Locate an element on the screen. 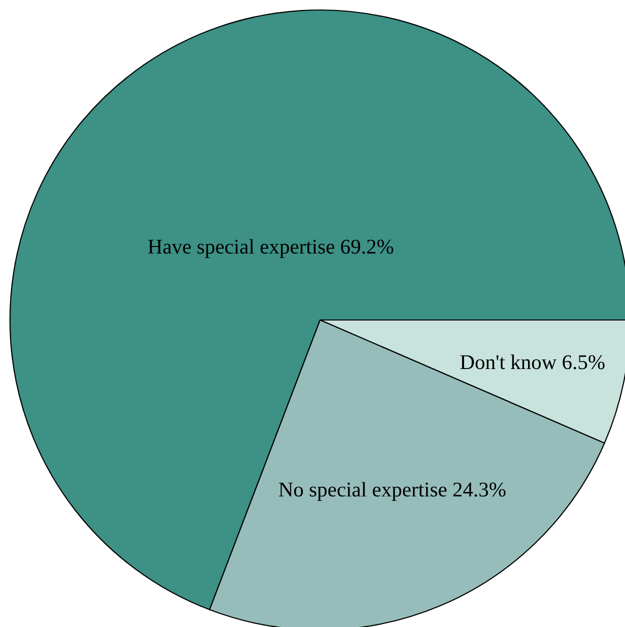 Image resolution: width=625 pixels, height=627 pixels. slice-label: Don't know 6.5% is located at coordinates (532, 362).